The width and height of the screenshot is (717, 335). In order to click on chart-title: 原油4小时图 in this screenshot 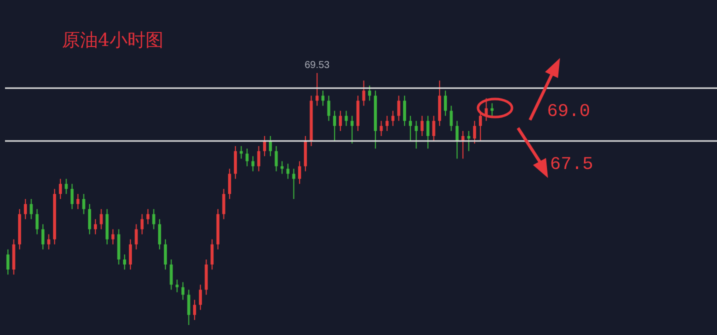, I will do `click(113, 40)`.